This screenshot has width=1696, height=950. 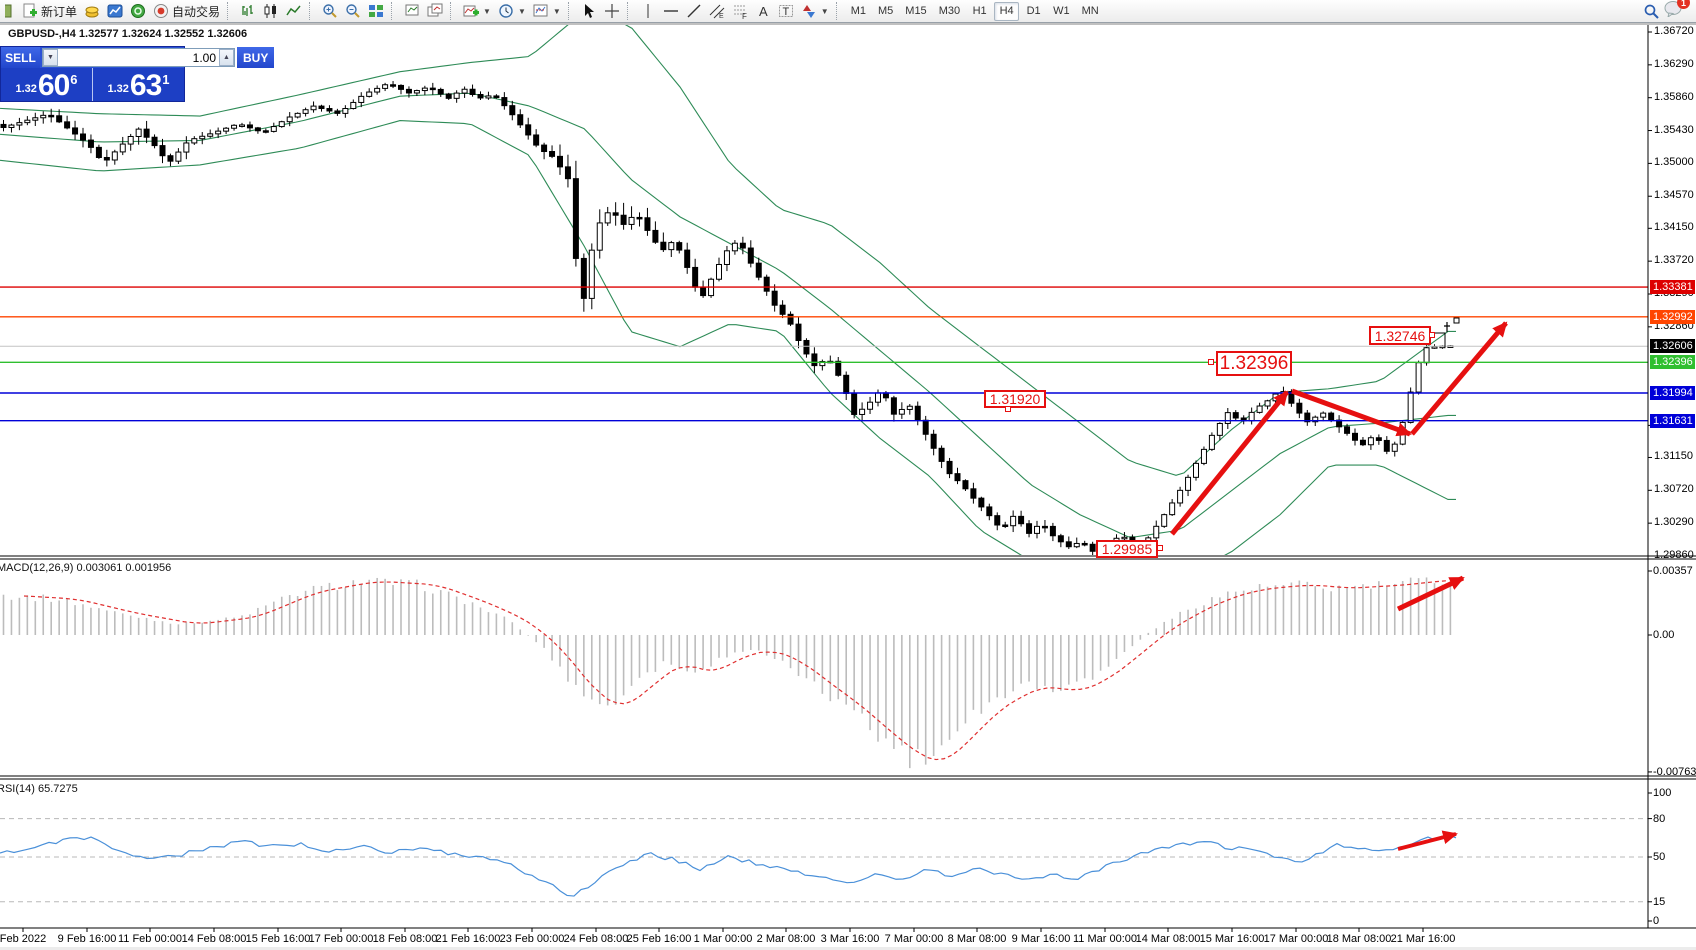 I want to click on time-label: 11 Feb 00:00, so click(x=150, y=939).